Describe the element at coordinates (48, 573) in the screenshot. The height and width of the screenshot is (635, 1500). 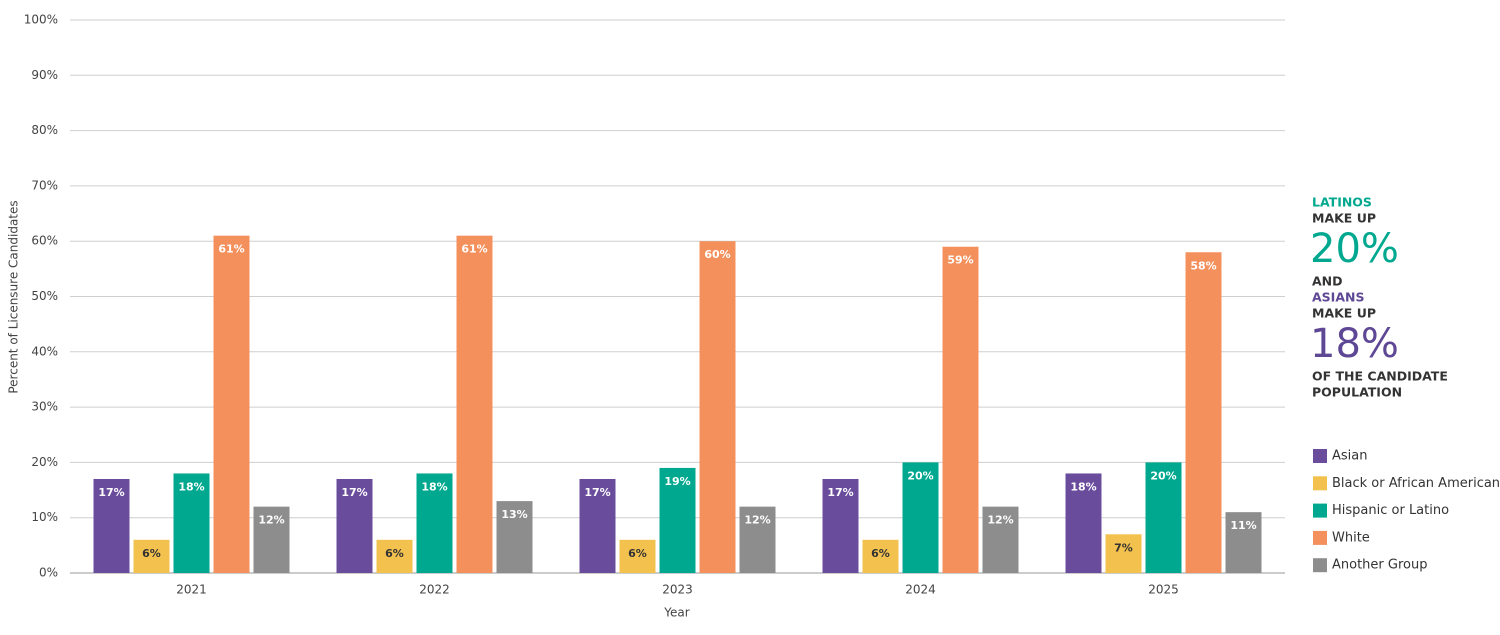
I see `y-tick-label: 0%` at that location.